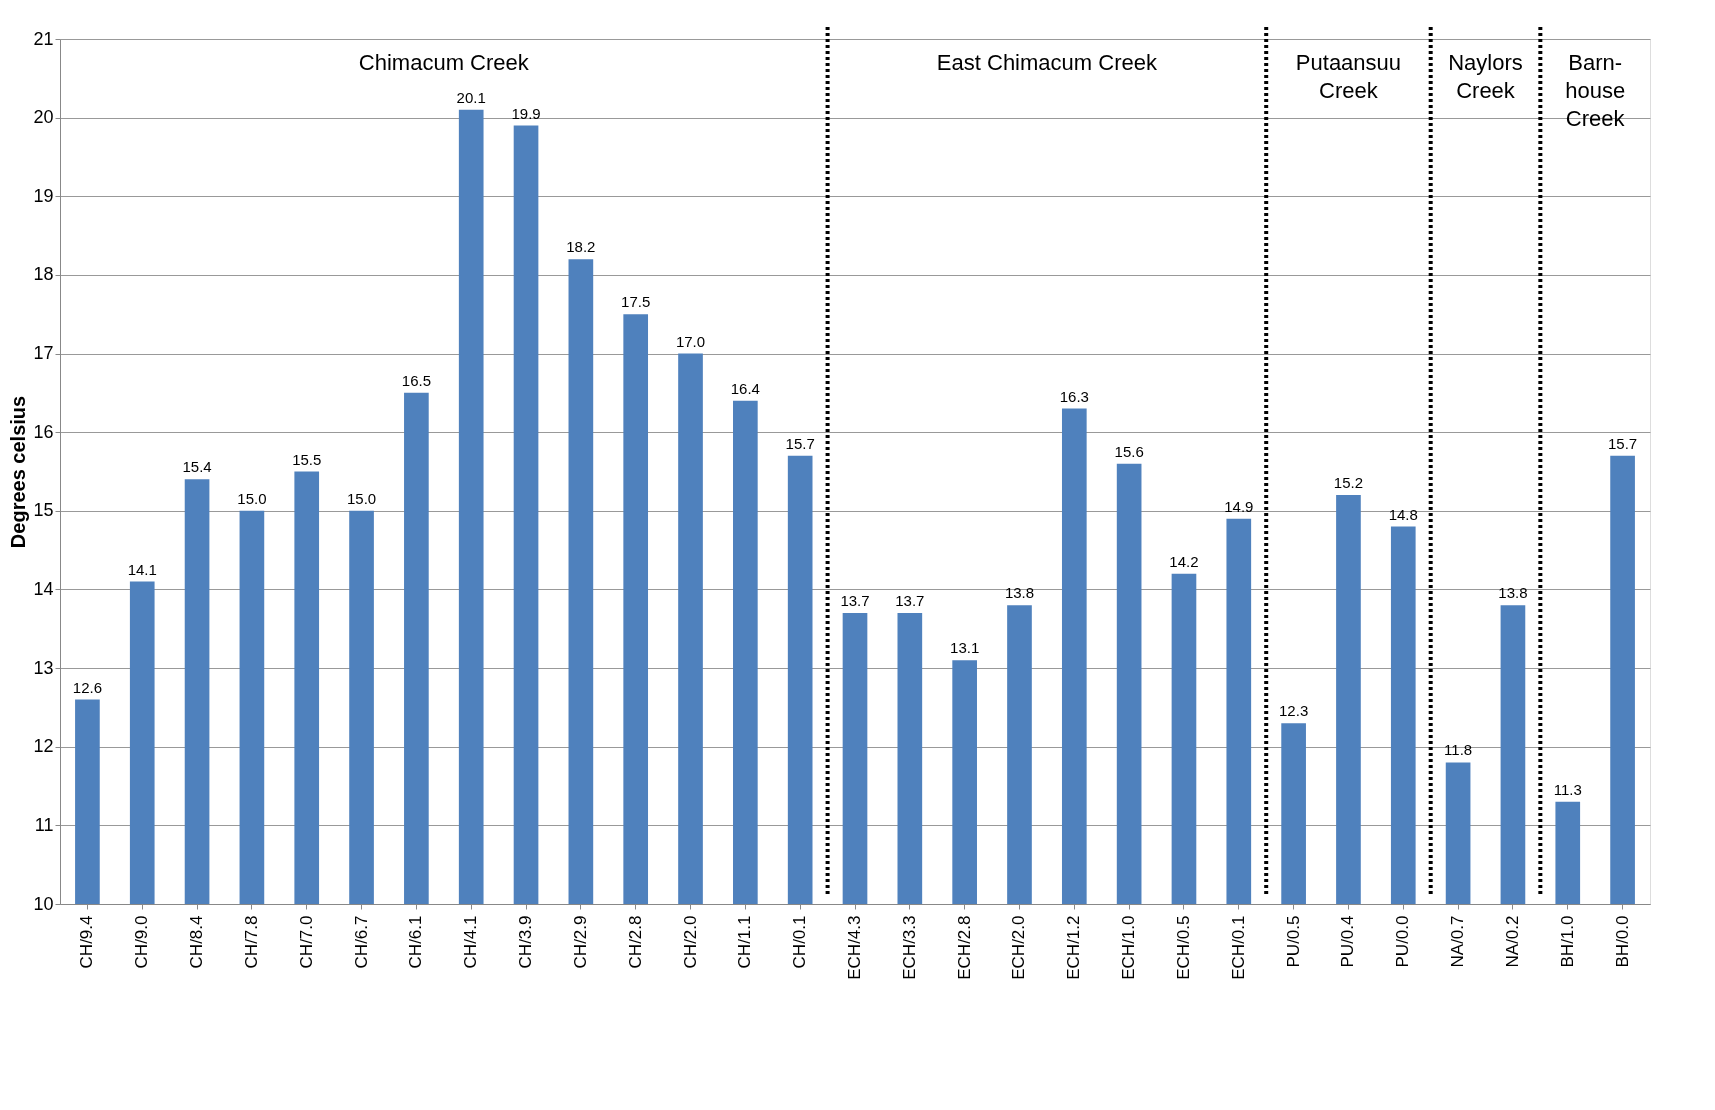  I want to click on x-tick-label: NA/0.7, so click(1458, 941).